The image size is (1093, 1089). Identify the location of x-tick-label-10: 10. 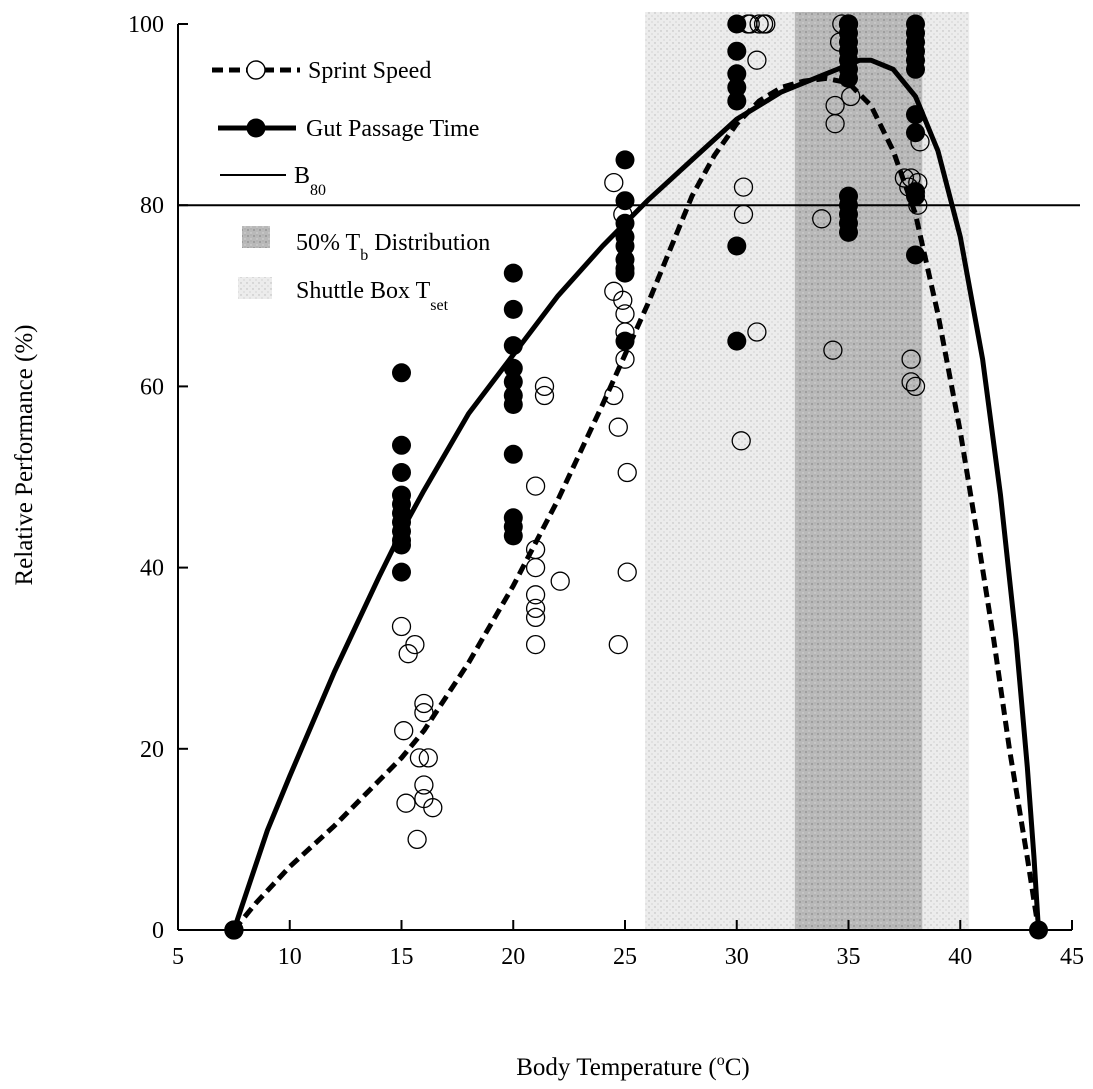
(290, 957).